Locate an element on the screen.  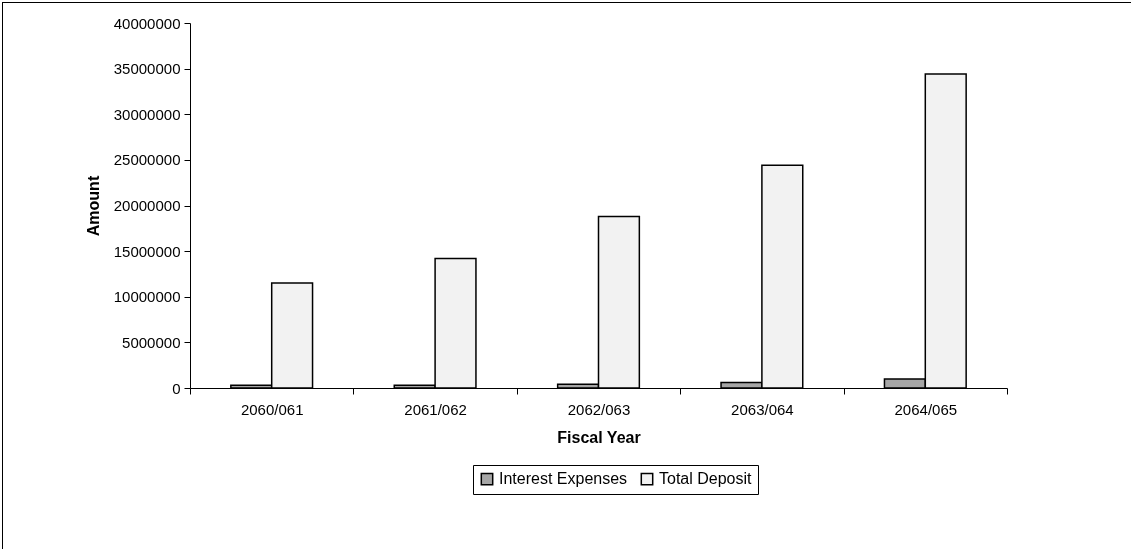
y-tick-label: 40000000 is located at coordinates (147, 23).